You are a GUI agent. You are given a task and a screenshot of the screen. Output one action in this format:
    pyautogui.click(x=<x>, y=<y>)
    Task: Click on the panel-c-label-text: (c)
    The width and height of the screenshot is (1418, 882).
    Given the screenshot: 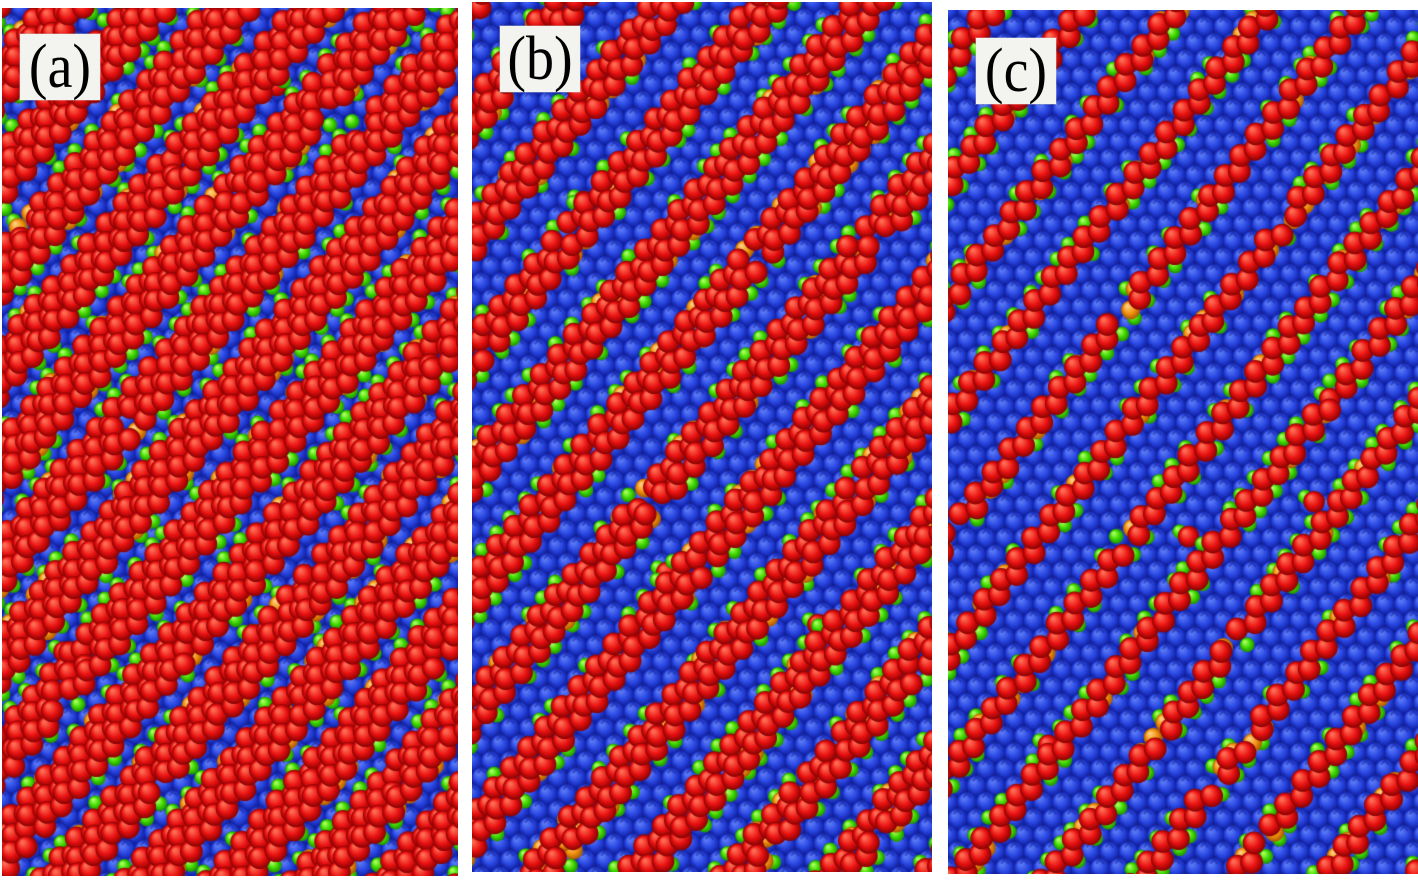 What is the action you would take?
    pyautogui.click(x=1016, y=71)
    